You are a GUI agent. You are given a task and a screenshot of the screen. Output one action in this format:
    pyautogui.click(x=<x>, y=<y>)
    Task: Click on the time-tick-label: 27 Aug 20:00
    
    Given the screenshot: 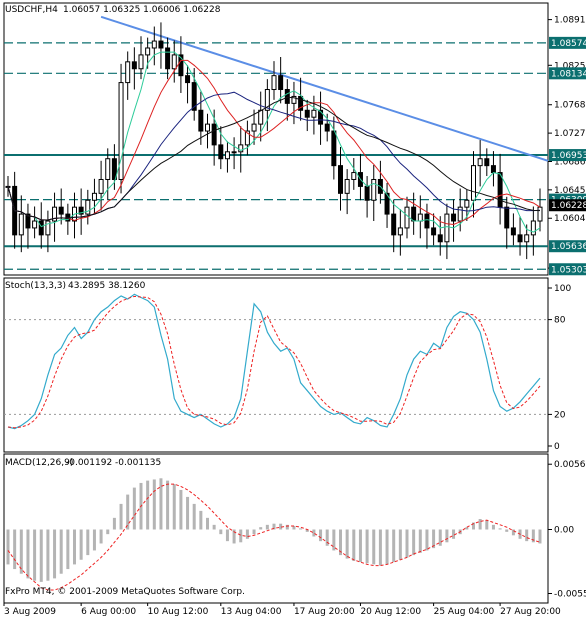 What is the action you would take?
    pyautogui.click(x=530, y=612)
    